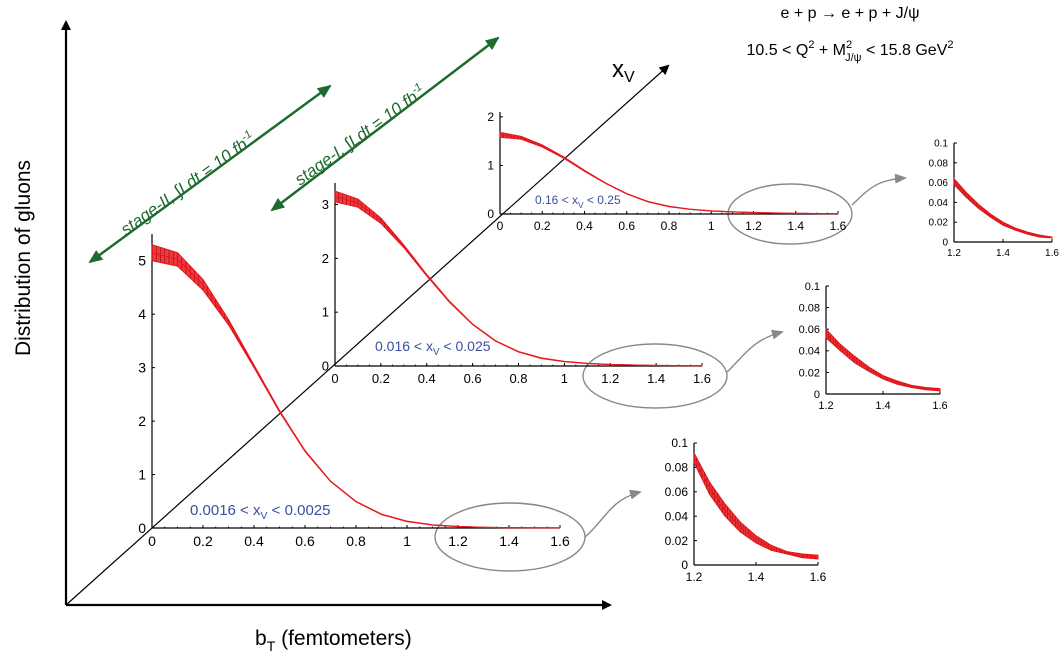 Image resolution: width=1064 pixels, height=663 pixels. What do you see at coordinates (254, 541) in the screenshot?
I see `x-tick-label: 0.4` at bounding box center [254, 541].